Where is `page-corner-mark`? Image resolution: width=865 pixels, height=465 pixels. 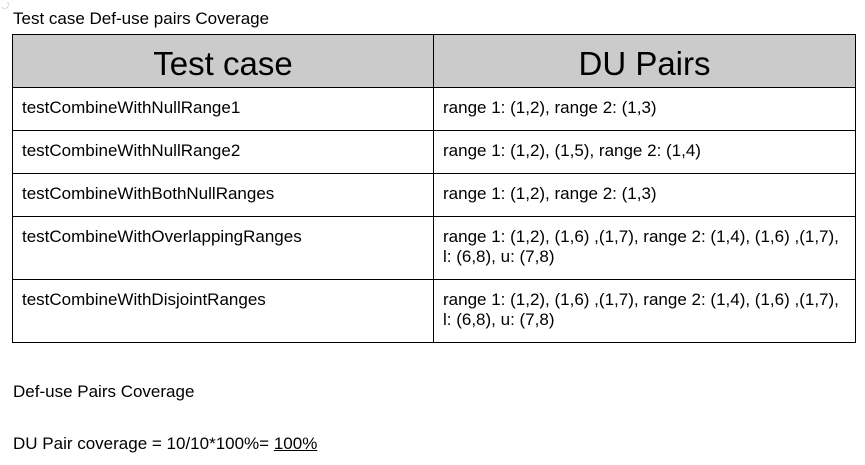 page-corner-mark is located at coordinates (4, 4).